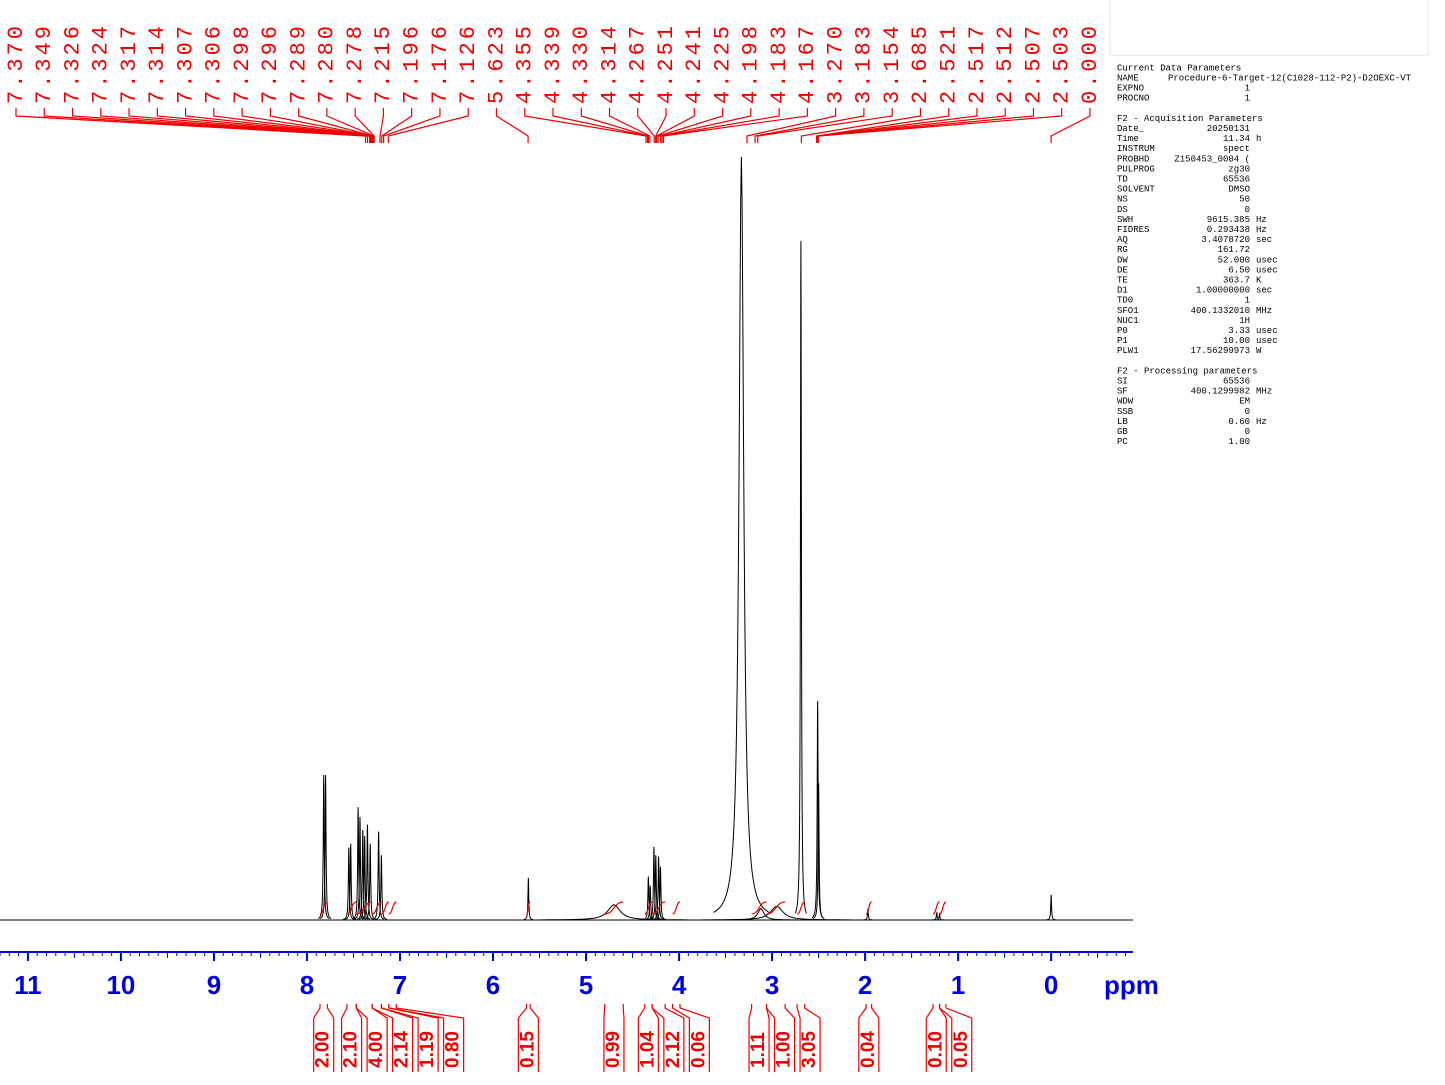  I want to click on param-section-title: F2 - Acquisition Parameters, so click(1190, 119).